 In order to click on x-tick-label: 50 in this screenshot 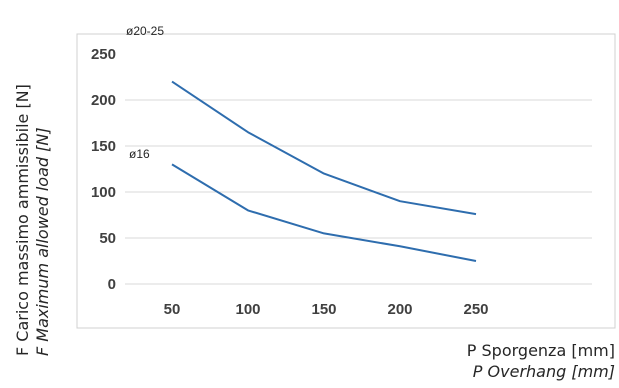, I will do `click(172, 309)`.